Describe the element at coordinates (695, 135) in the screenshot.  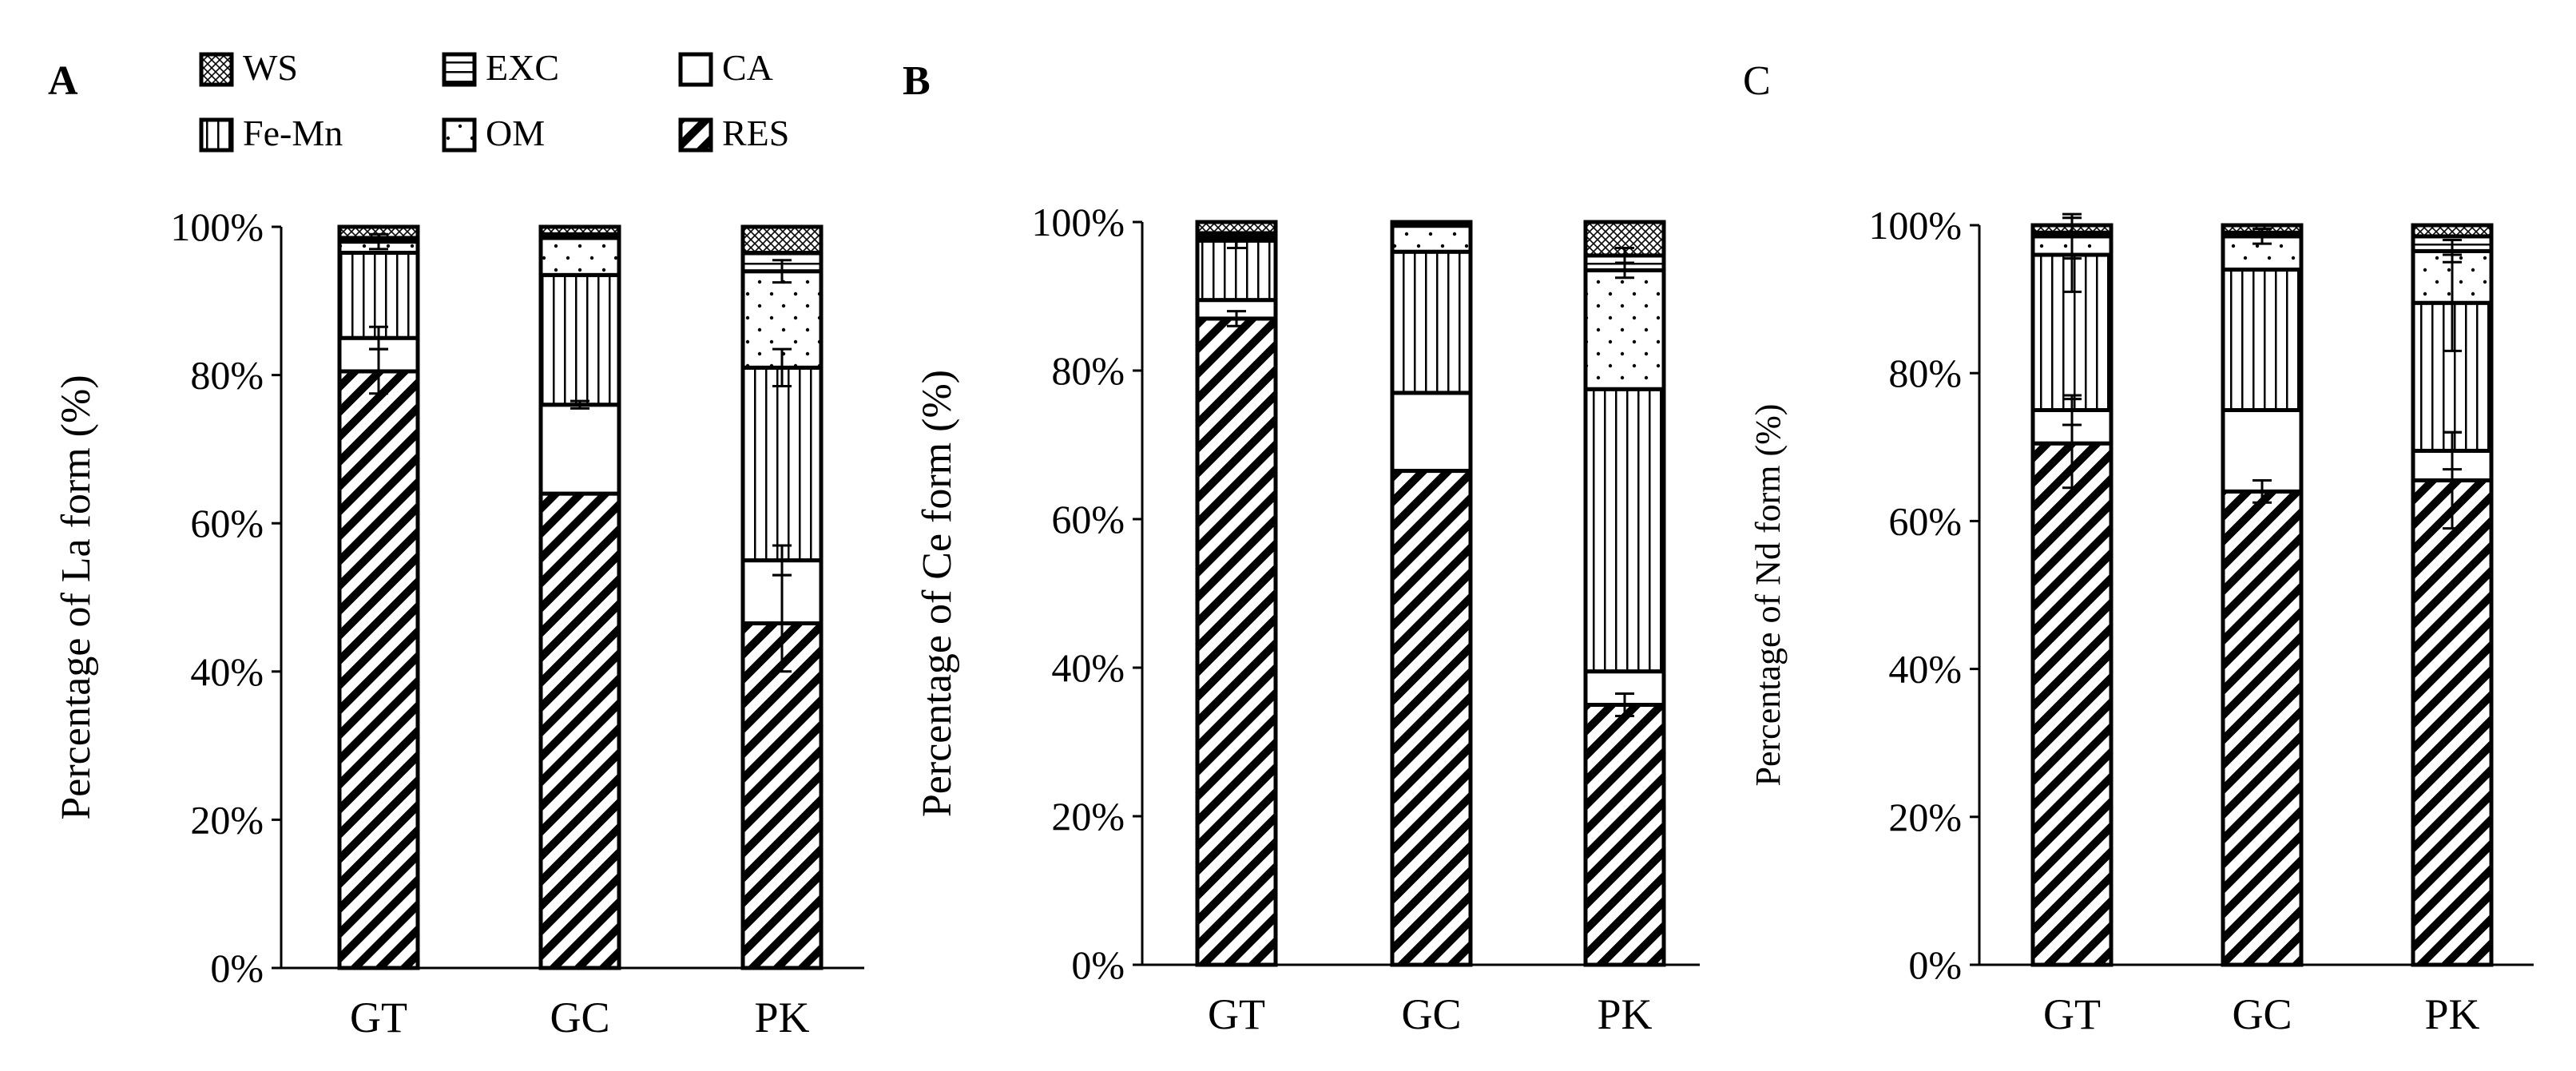
I see `legend-swatch-res` at that location.